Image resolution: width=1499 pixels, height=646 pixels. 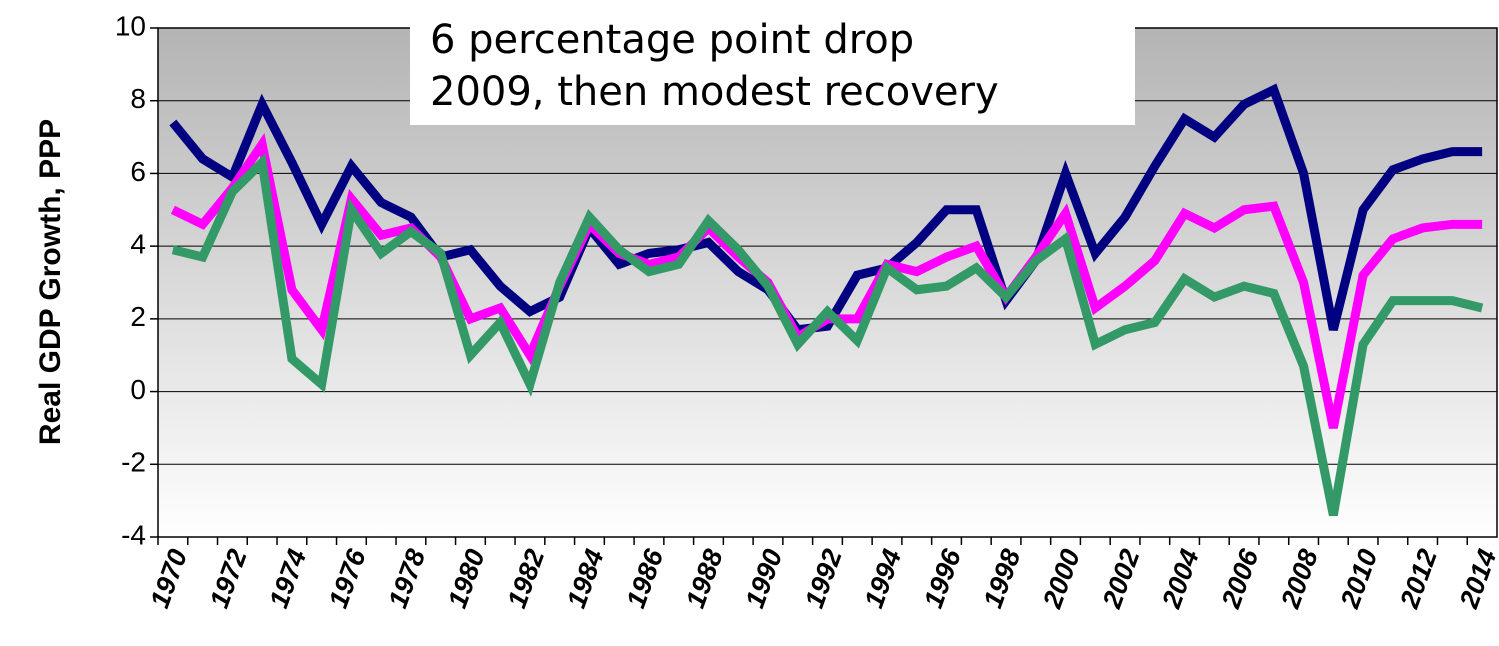 I want to click on y-tick-label: 2, so click(x=138, y=316).